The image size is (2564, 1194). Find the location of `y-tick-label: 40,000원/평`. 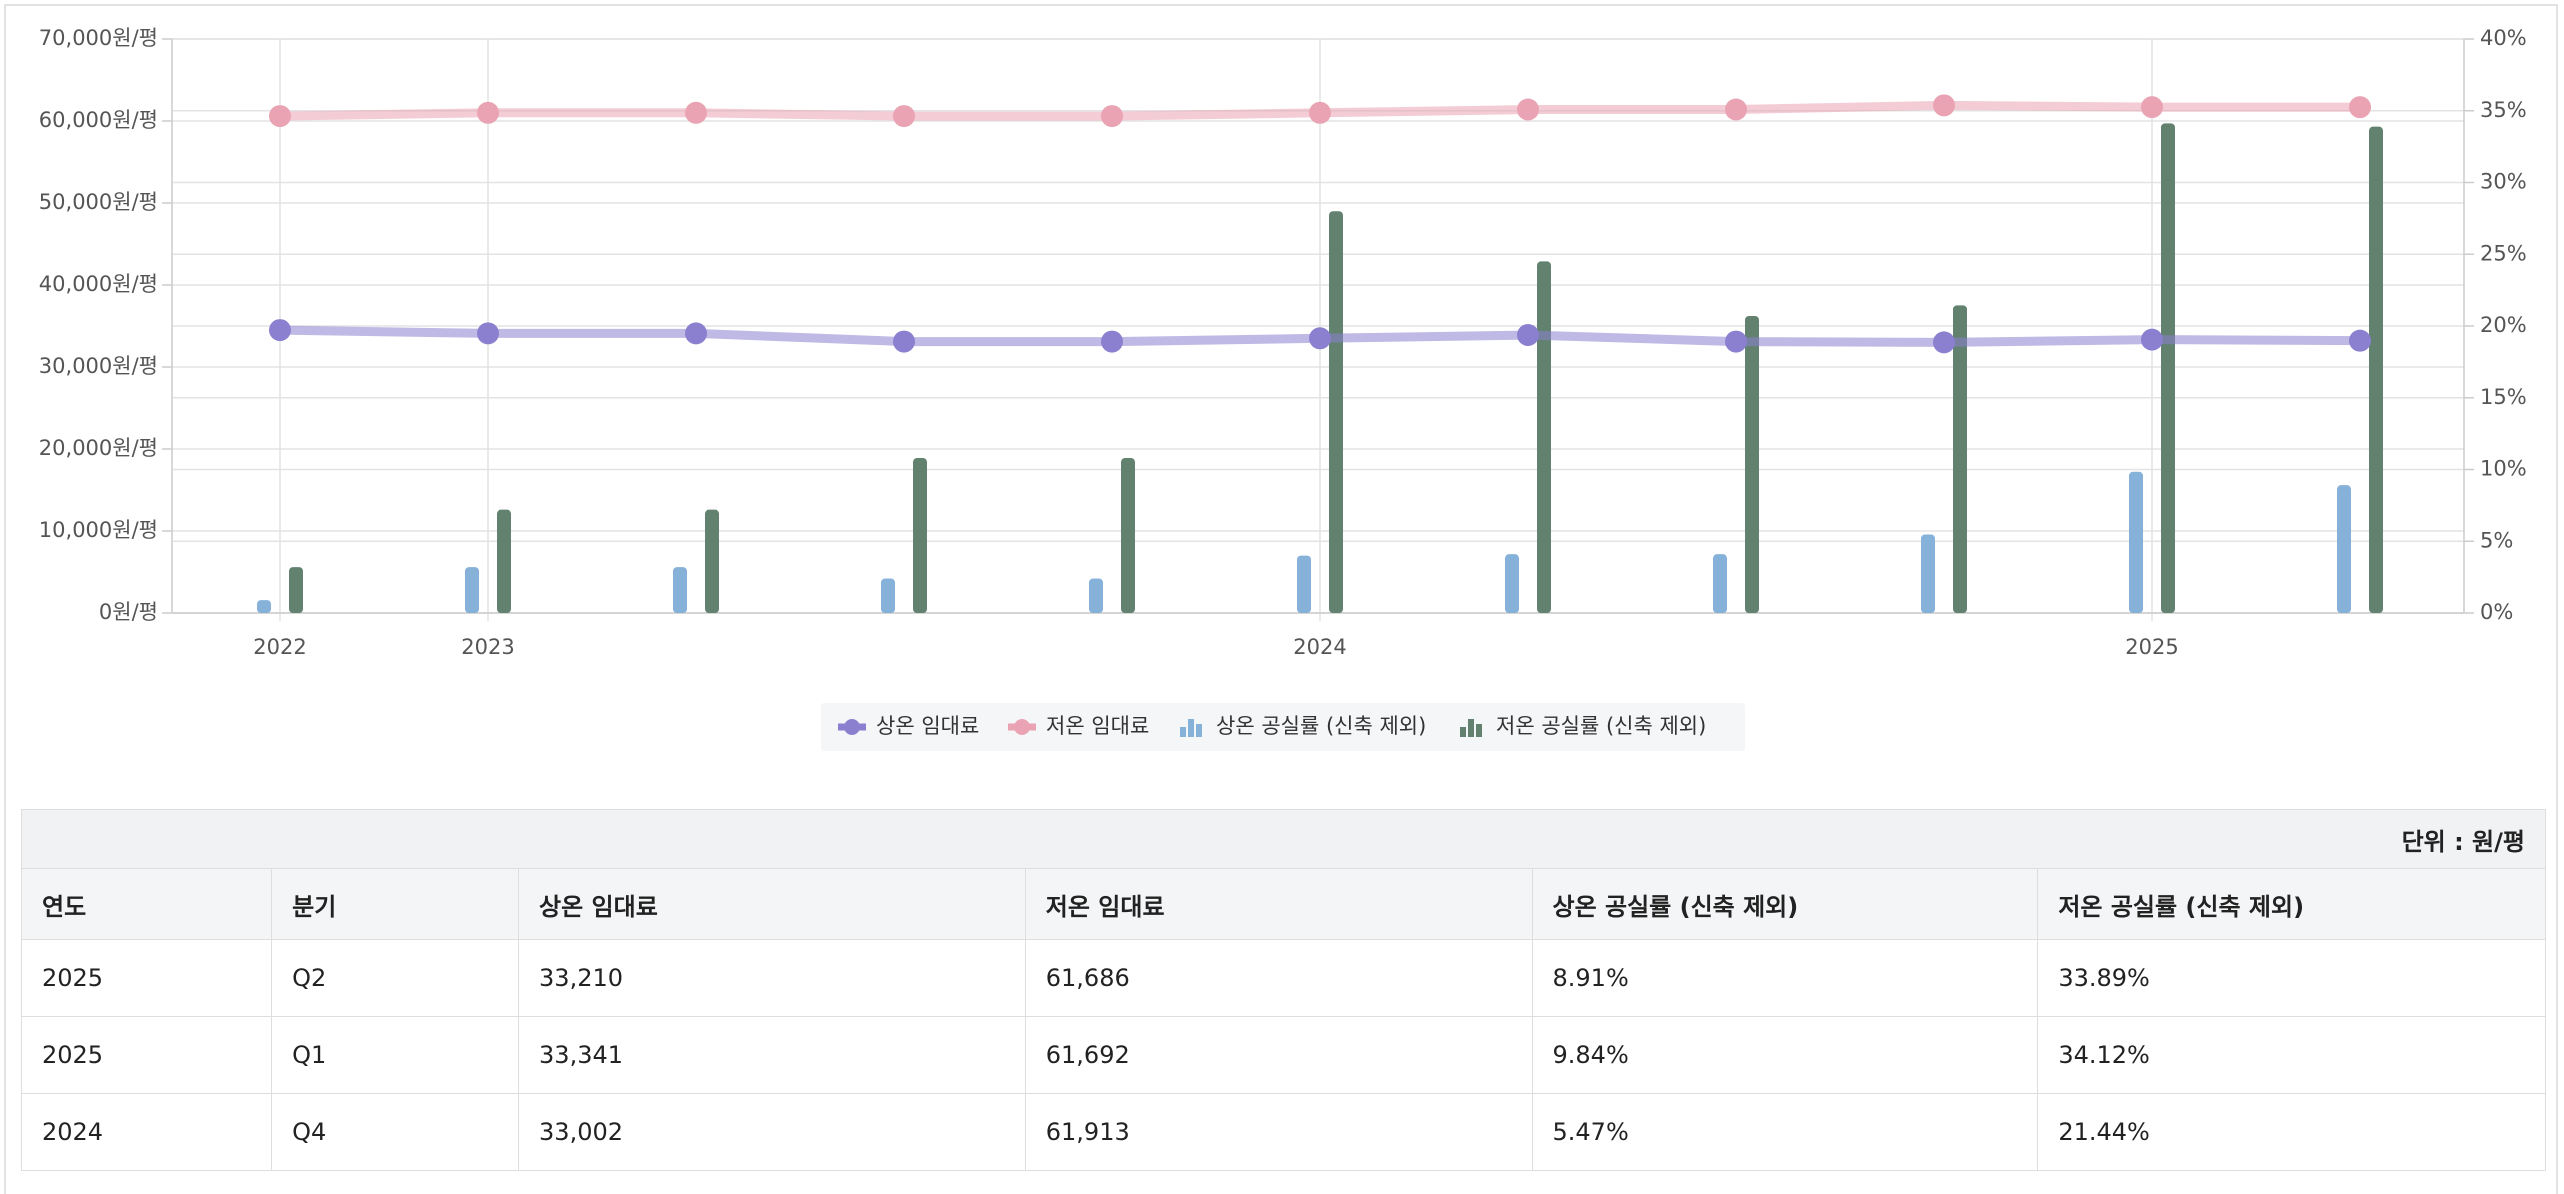

y-tick-label: 40,000원/평 is located at coordinates (98, 284).